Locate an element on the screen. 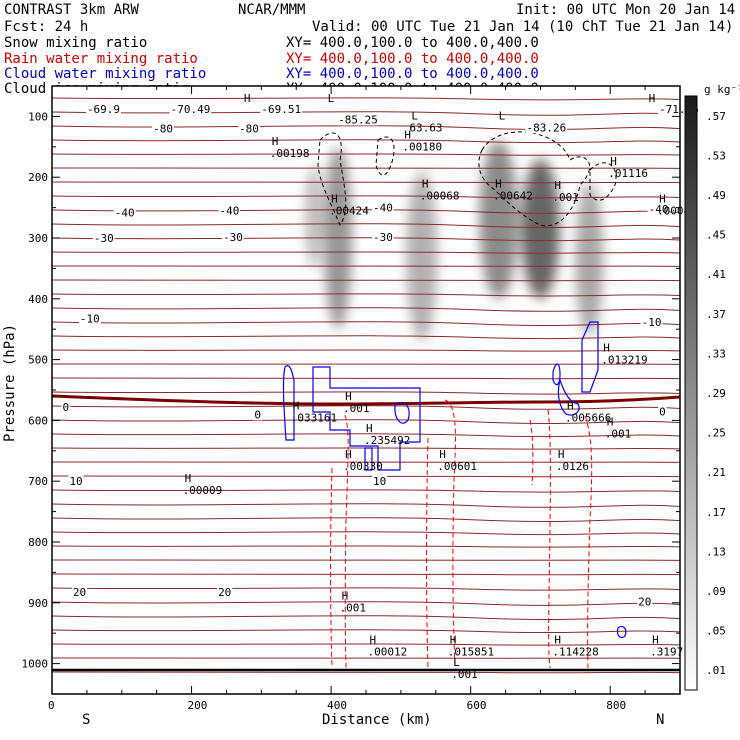  extremum-value: .00330 is located at coordinates (363, 466).